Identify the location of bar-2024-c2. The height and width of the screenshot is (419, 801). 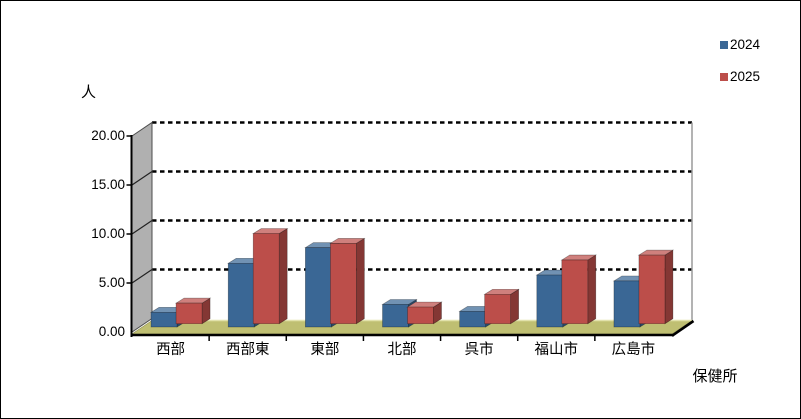
(318, 287).